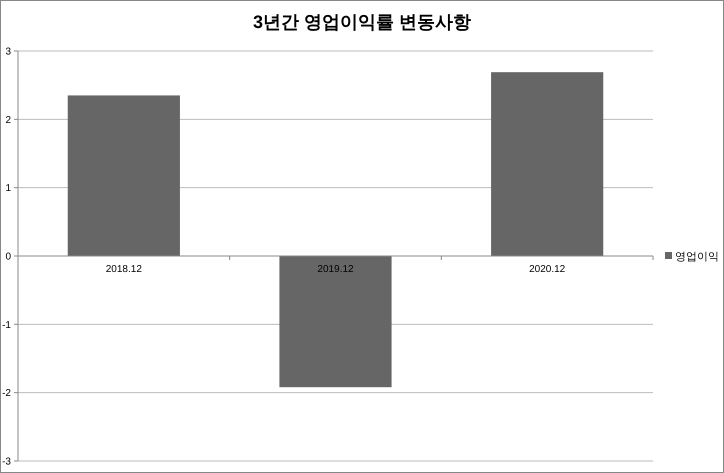 This screenshot has width=724, height=473. I want to click on x-tick-label: 2019.12, so click(335, 269).